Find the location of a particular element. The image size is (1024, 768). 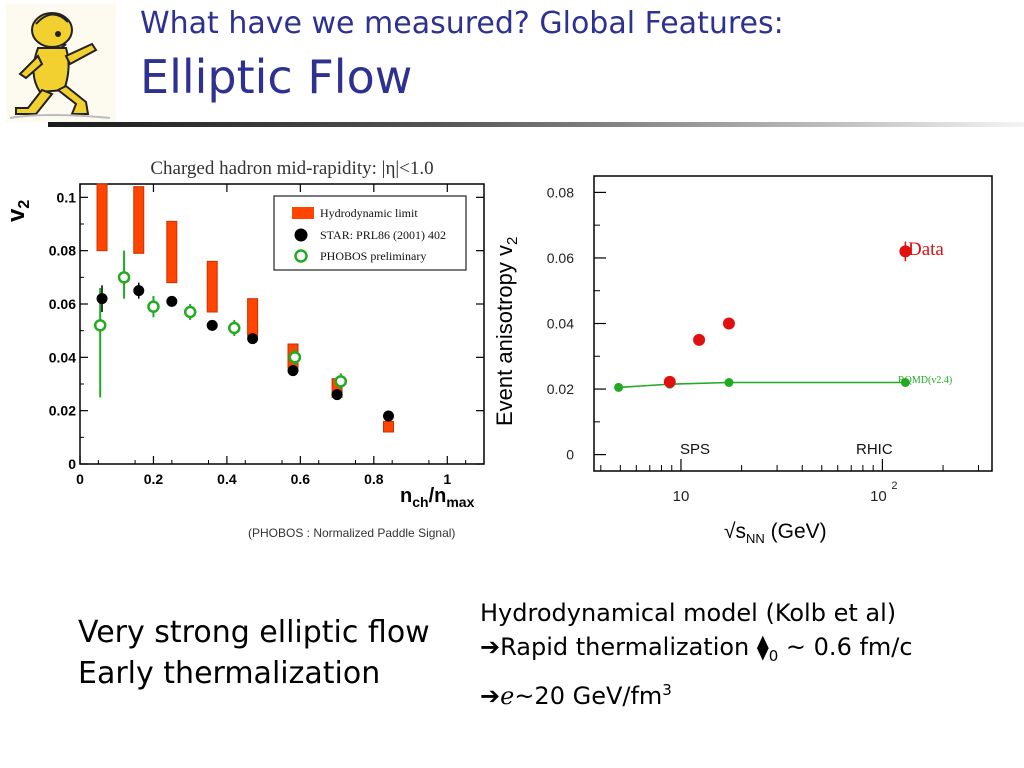

legend-phobos-marker is located at coordinates (301, 256).